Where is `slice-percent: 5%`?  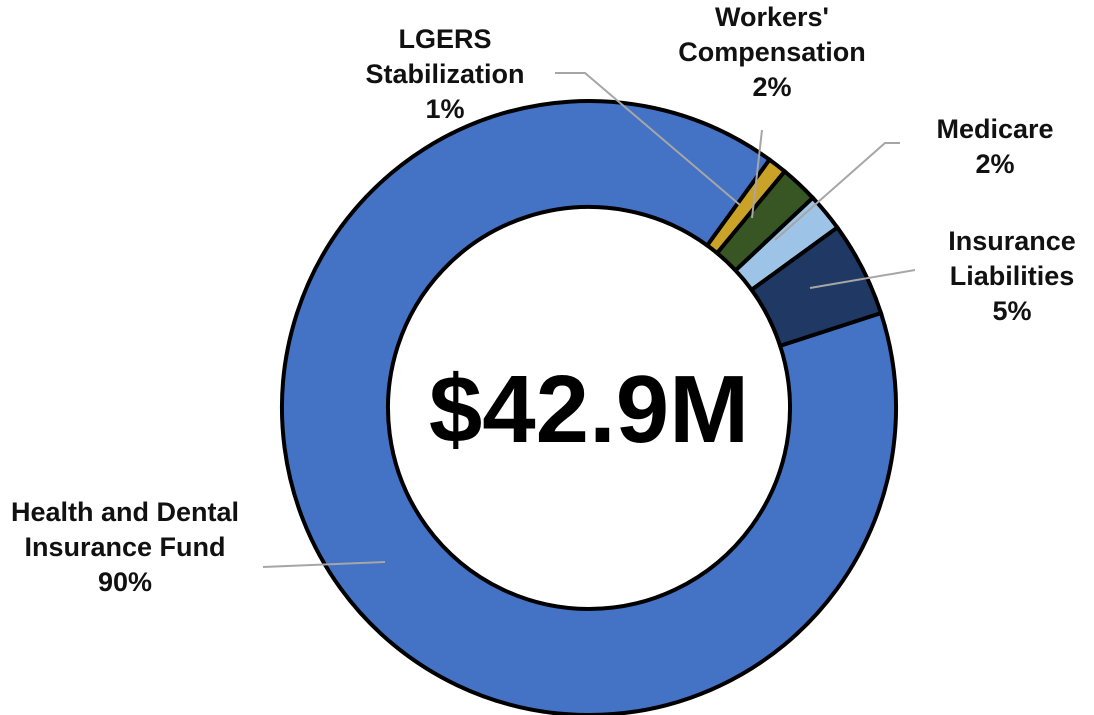
slice-percent: 5% is located at coordinates (1012, 311).